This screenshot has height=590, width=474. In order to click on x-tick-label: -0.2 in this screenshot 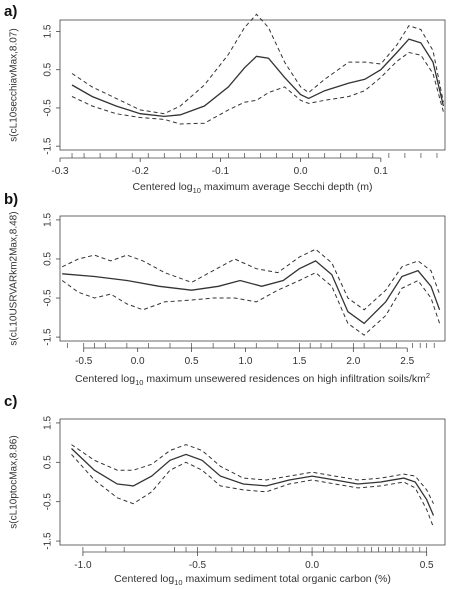, I will do `click(141, 171)`.